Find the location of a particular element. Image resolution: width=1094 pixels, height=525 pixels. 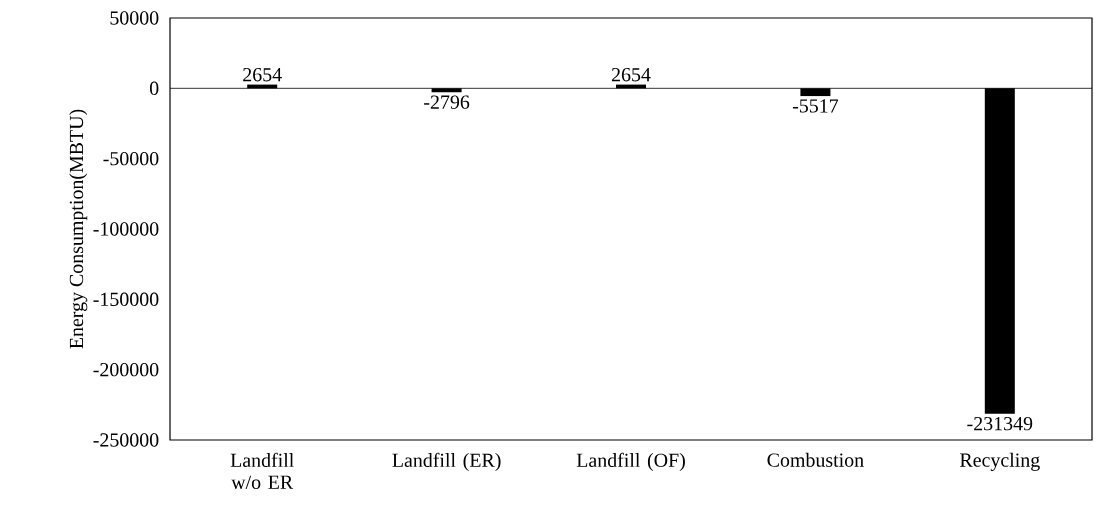

x-tick-label: Recycling is located at coordinates (1000, 461).